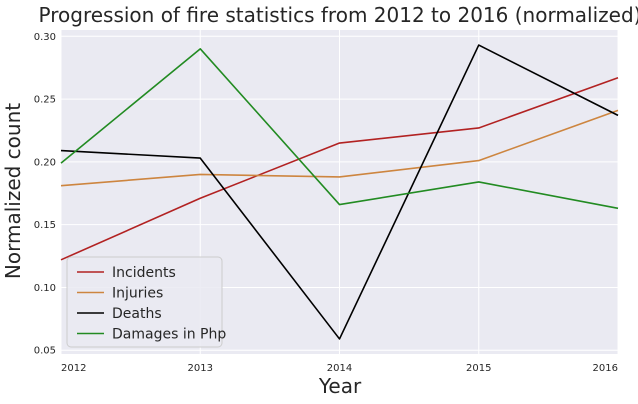 The image size is (638, 404). What do you see at coordinates (137, 314) in the screenshot?
I see `legend-label: Deaths` at bounding box center [137, 314].